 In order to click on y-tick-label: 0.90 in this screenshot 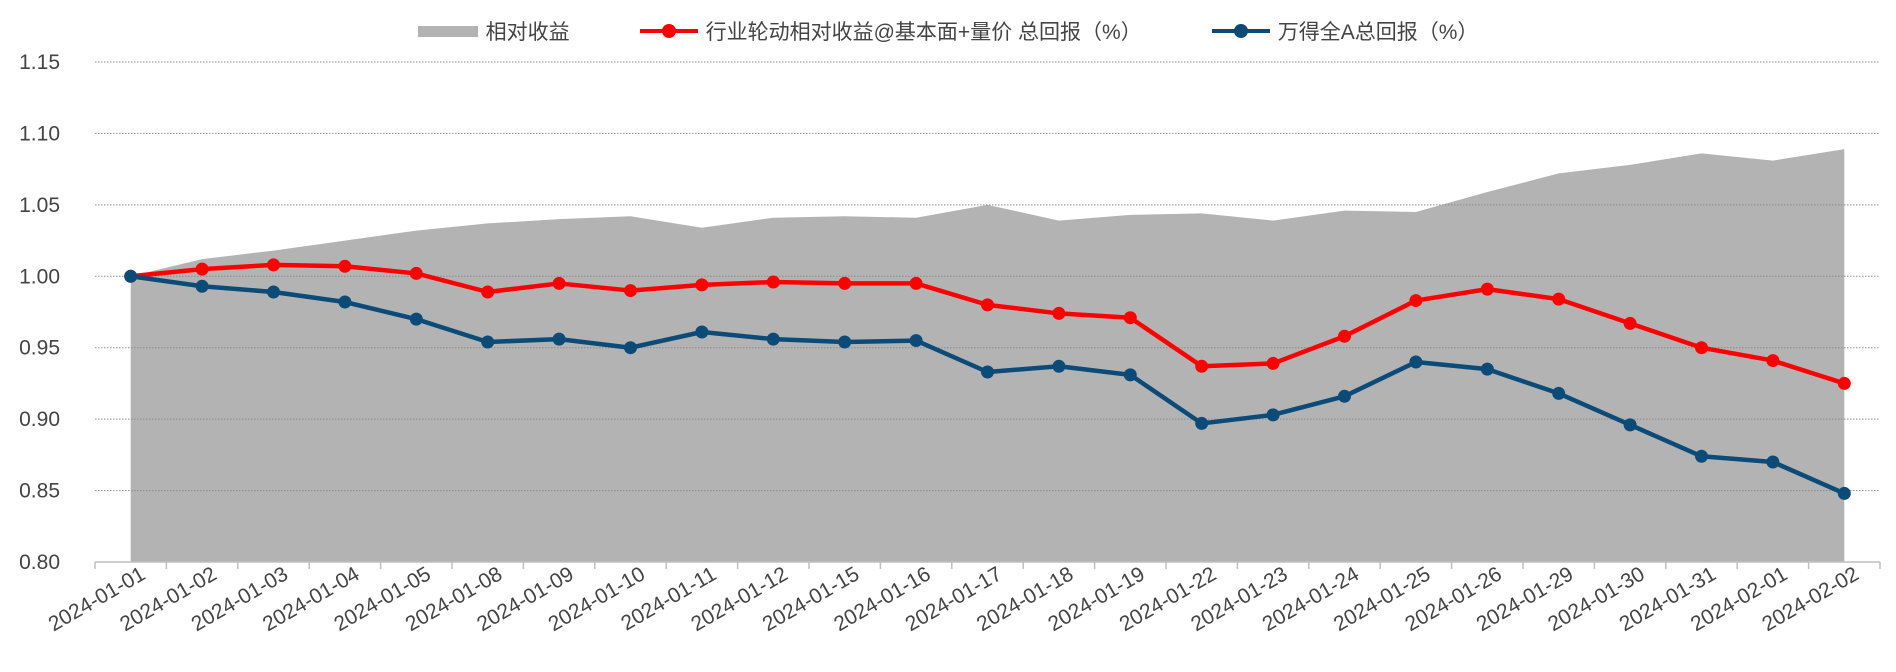, I will do `click(39, 419)`.